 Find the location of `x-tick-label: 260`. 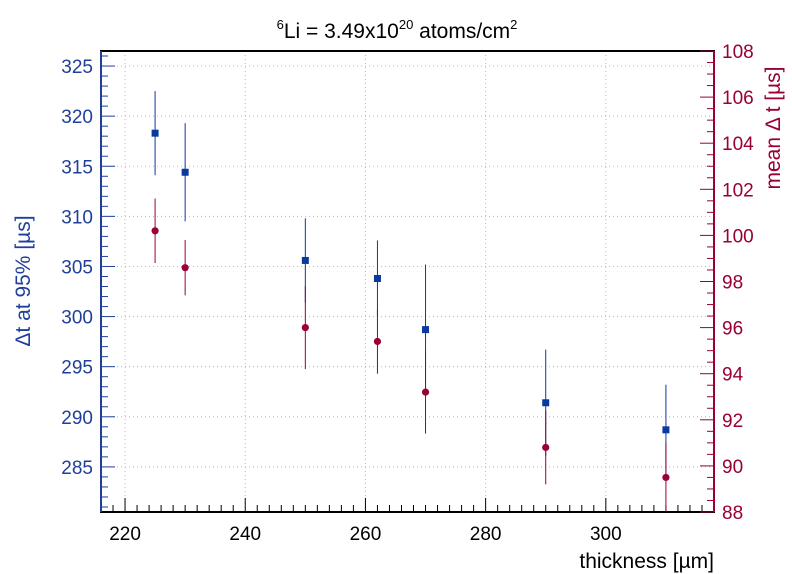

x-tick-label: 260 is located at coordinates (366, 534).